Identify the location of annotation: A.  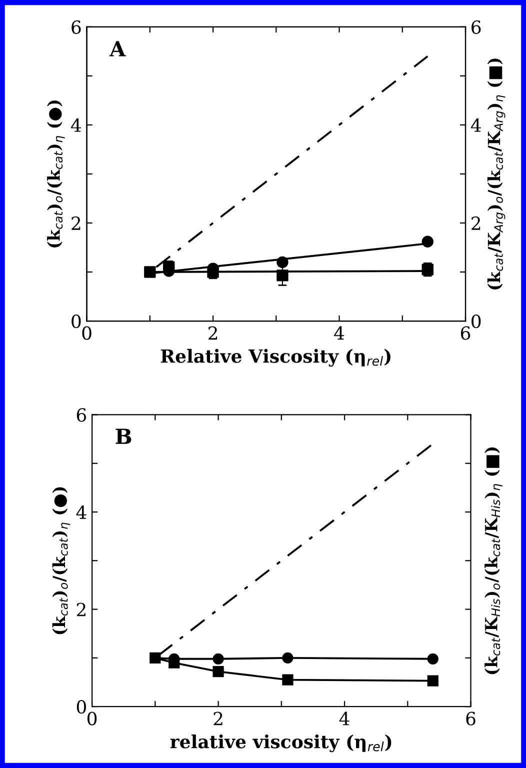
(117, 48).